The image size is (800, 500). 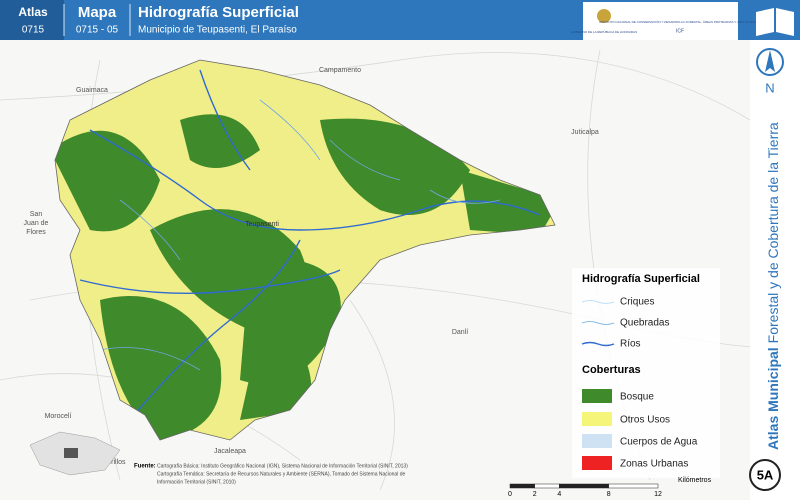 I want to click on sheet-badge, so click(x=765, y=475).